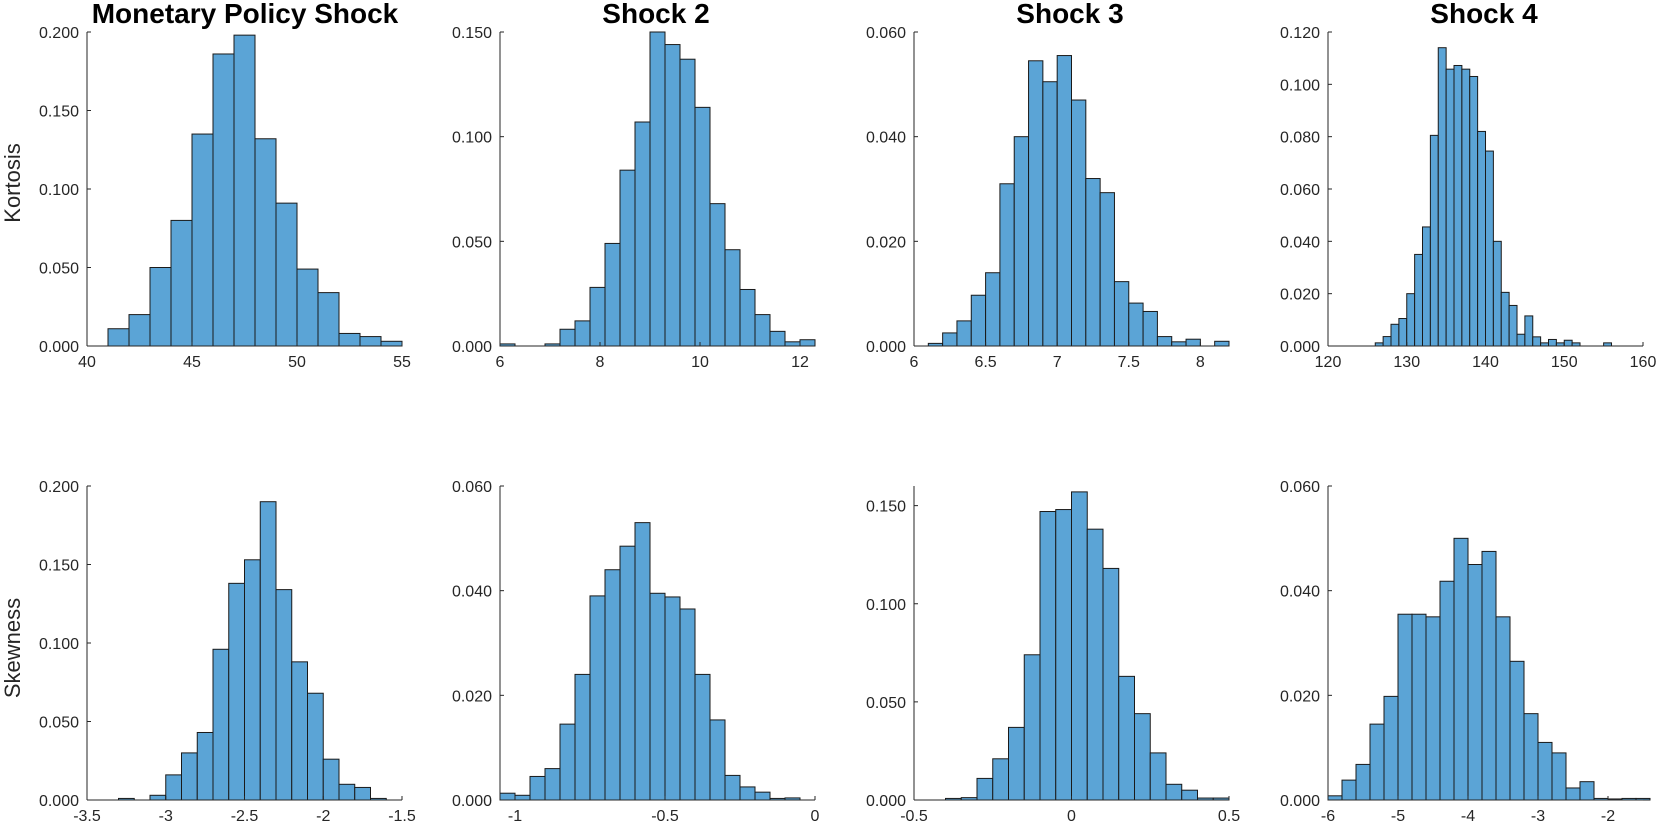 The image size is (1661, 828). What do you see at coordinates (655, 14) in the screenshot?
I see `column-title-2: Shock 2` at bounding box center [655, 14].